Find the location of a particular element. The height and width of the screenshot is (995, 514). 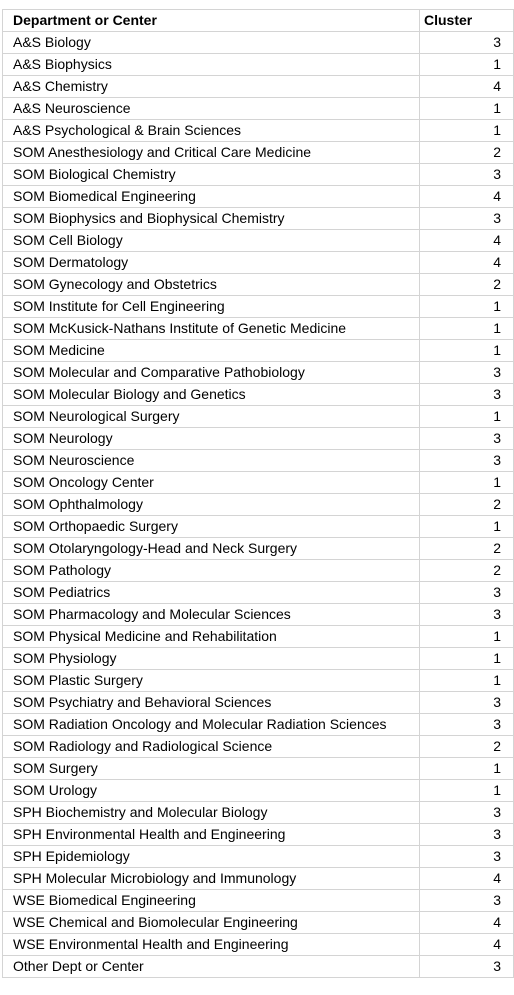

department-cell: SOM Surgery is located at coordinates (211, 768).